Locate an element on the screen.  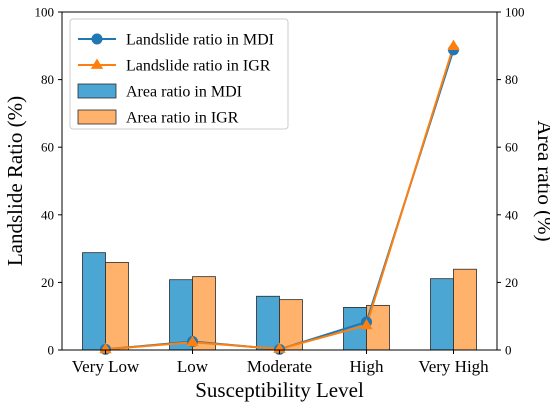
x-tick-label-2: Moderate is located at coordinates (279, 366).